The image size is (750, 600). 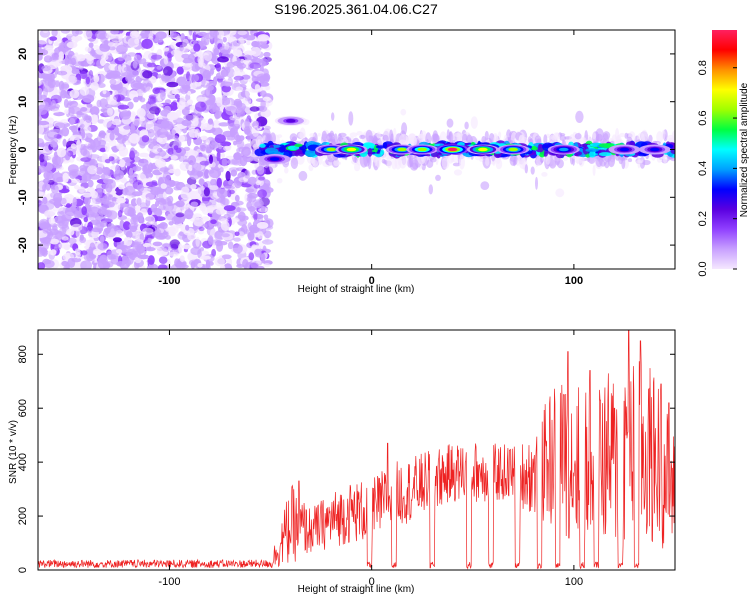 I want to click on y-tick-label: 0, so click(x=23, y=570).